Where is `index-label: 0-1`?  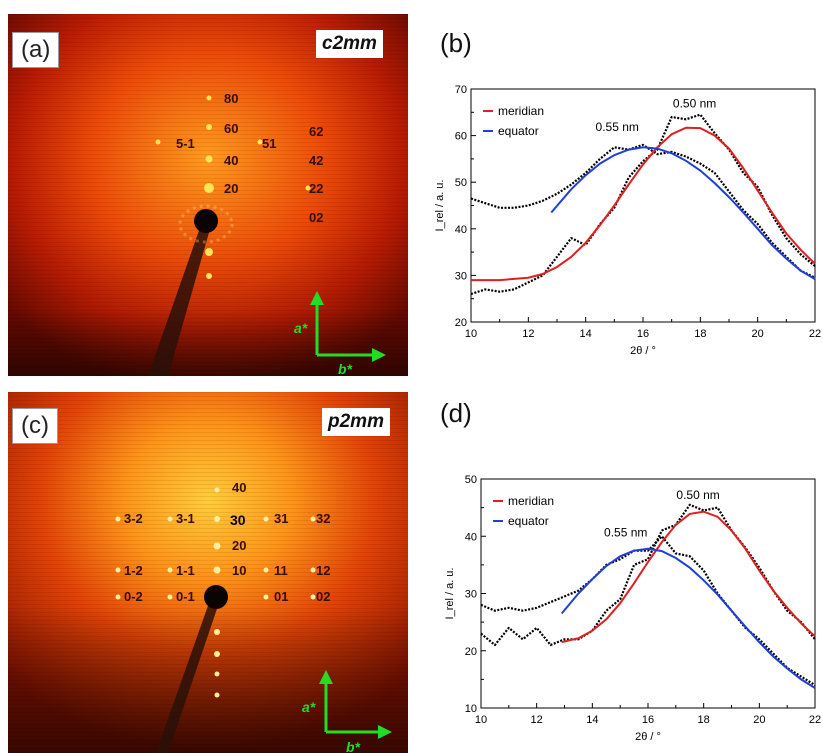 index-label: 0-1 is located at coordinates (185, 596).